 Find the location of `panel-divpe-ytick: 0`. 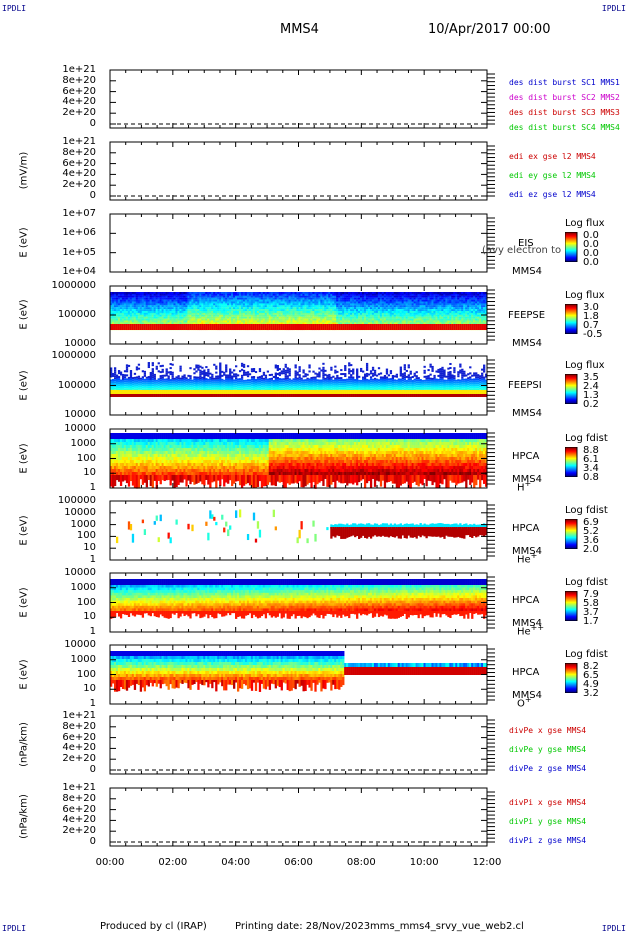

panel-divpe-ytick: 0 is located at coordinates (92, 769).